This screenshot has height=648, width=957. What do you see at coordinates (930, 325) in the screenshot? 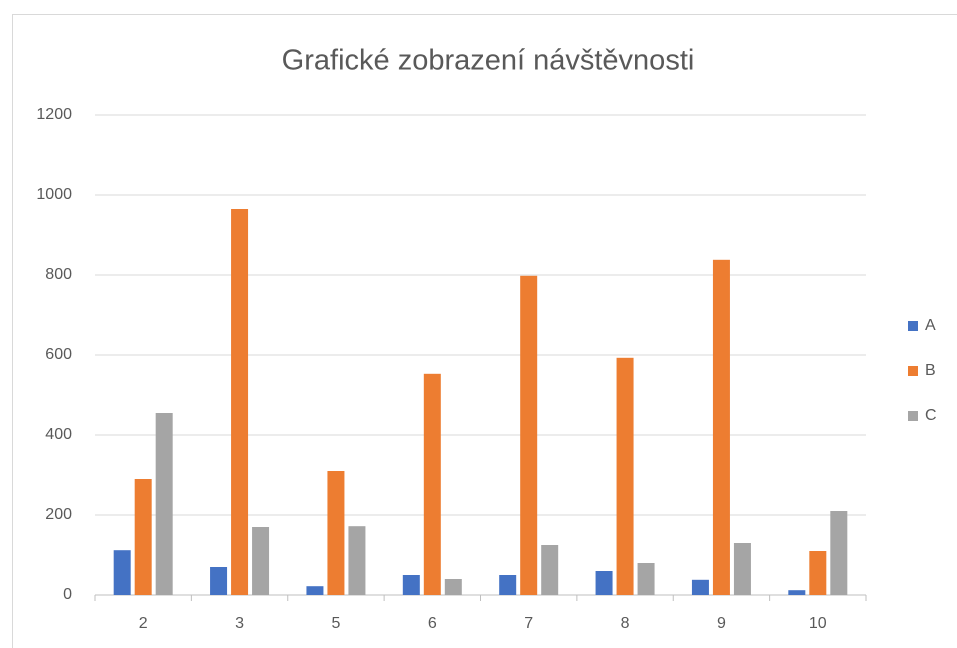
I see `legend-label: A` at bounding box center [930, 325].